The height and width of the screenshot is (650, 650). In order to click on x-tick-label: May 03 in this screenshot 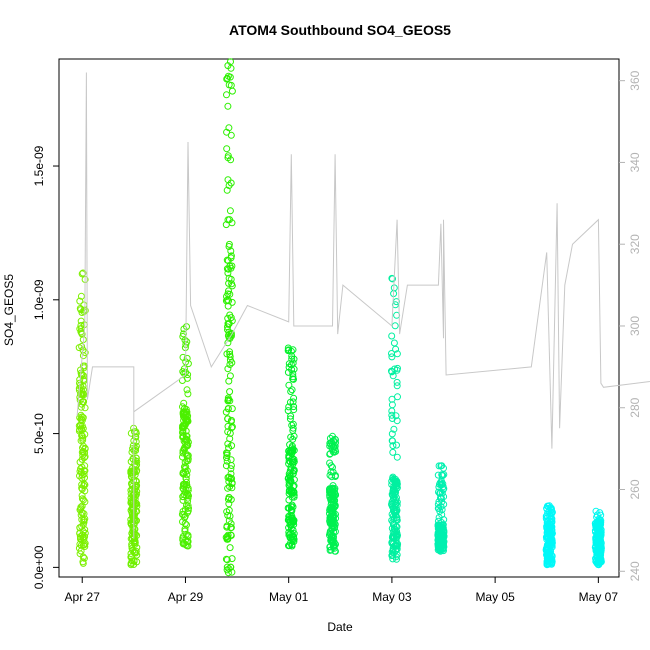, I will do `click(392, 597)`.